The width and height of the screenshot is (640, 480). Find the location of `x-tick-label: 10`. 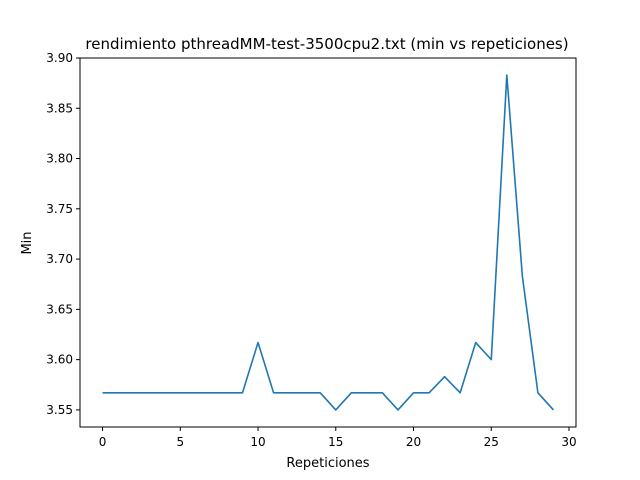

x-tick-label: 10 is located at coordinates (257, 442).